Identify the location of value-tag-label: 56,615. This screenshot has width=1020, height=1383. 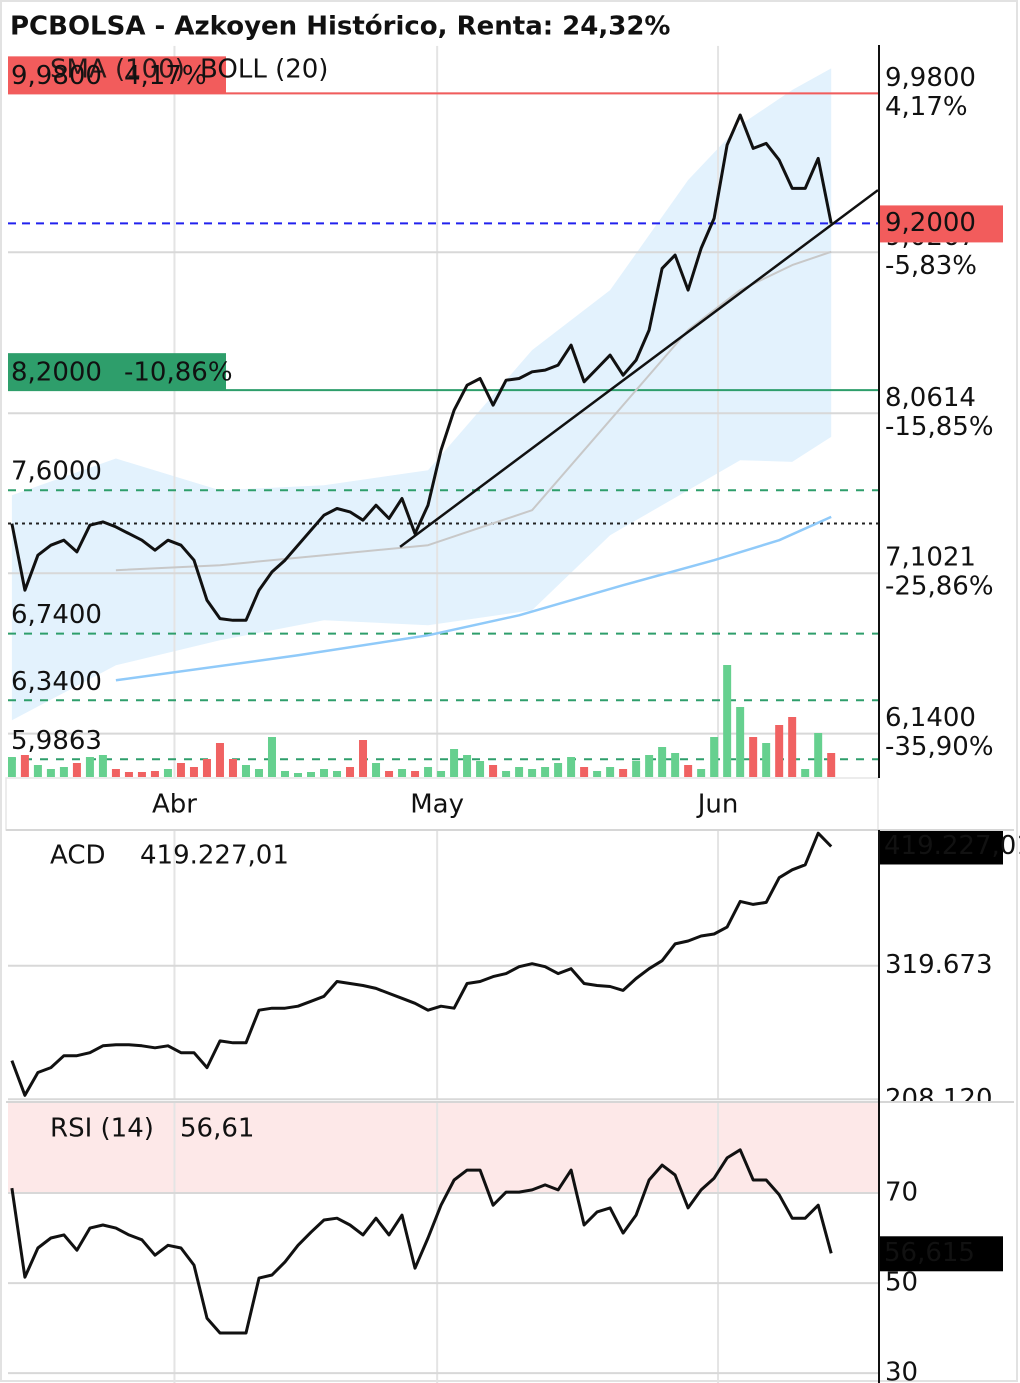
(929, 1253).